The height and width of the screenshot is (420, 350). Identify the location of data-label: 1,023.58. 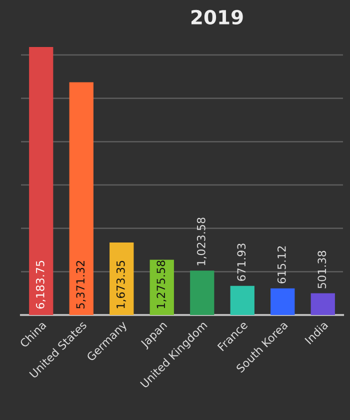
(201, 242).